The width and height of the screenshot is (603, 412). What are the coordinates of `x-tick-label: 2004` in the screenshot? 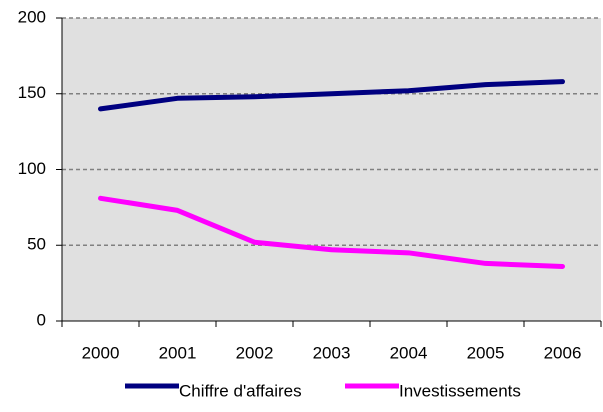 It's located at (409, 352).